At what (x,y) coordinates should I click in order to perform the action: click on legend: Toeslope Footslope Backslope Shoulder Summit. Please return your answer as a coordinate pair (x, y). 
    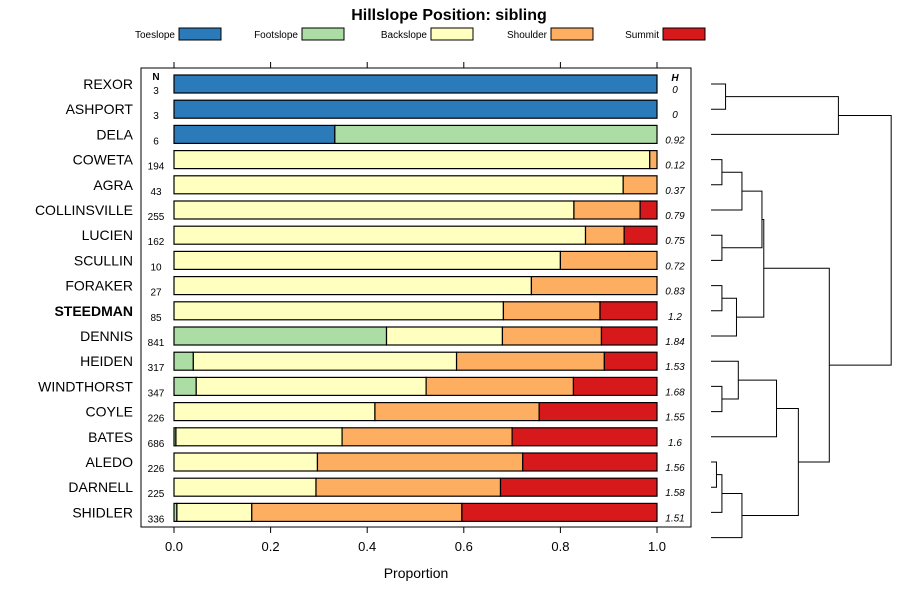
    Looking at the image, I should click on (420, 34).